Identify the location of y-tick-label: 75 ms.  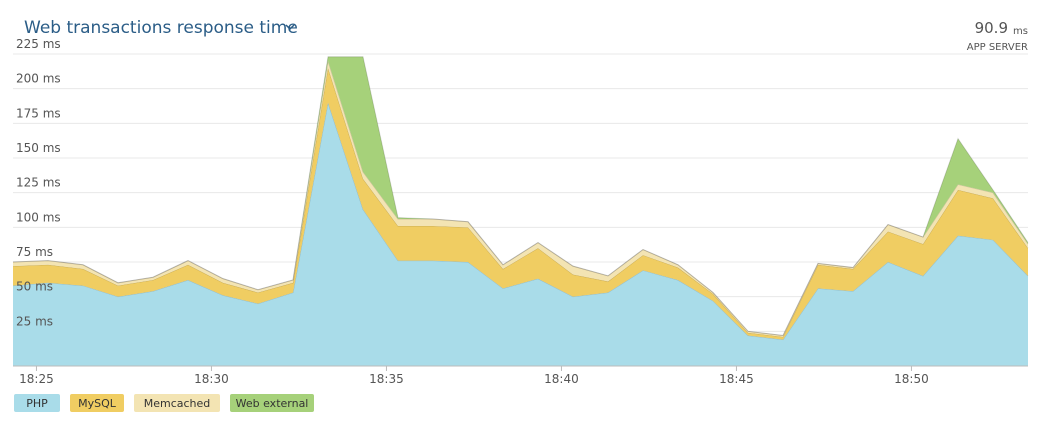
(34, 252).